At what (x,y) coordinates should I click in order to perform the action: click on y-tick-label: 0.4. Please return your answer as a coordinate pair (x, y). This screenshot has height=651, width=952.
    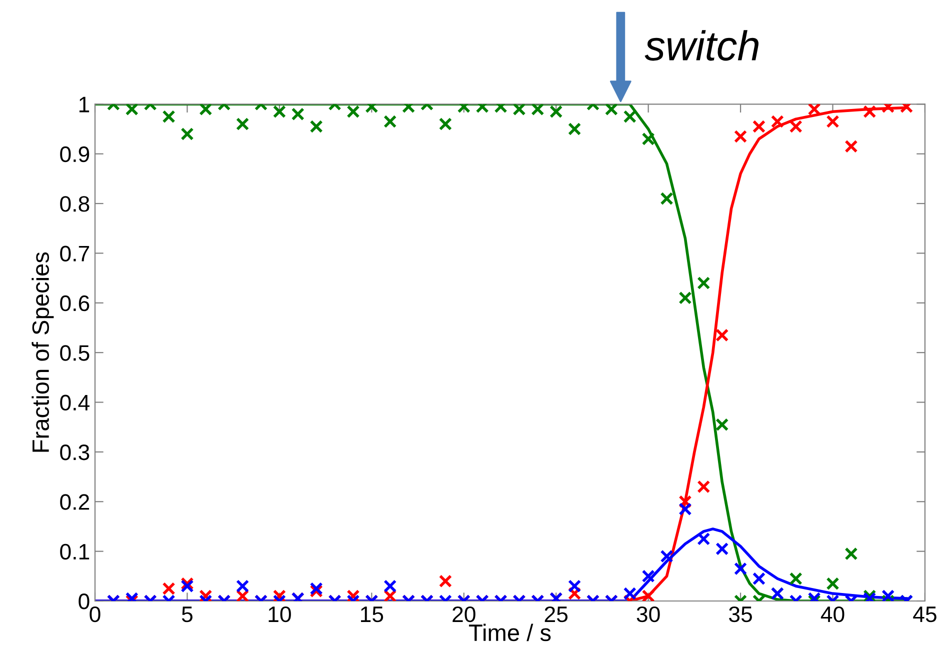
    Looking at the image, I should click on (75, 402).